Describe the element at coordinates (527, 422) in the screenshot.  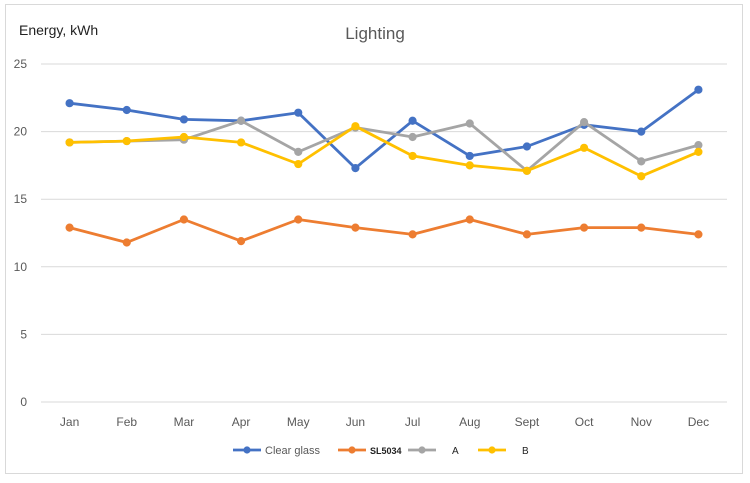
I see `x-tick-label: Sept` at that location.